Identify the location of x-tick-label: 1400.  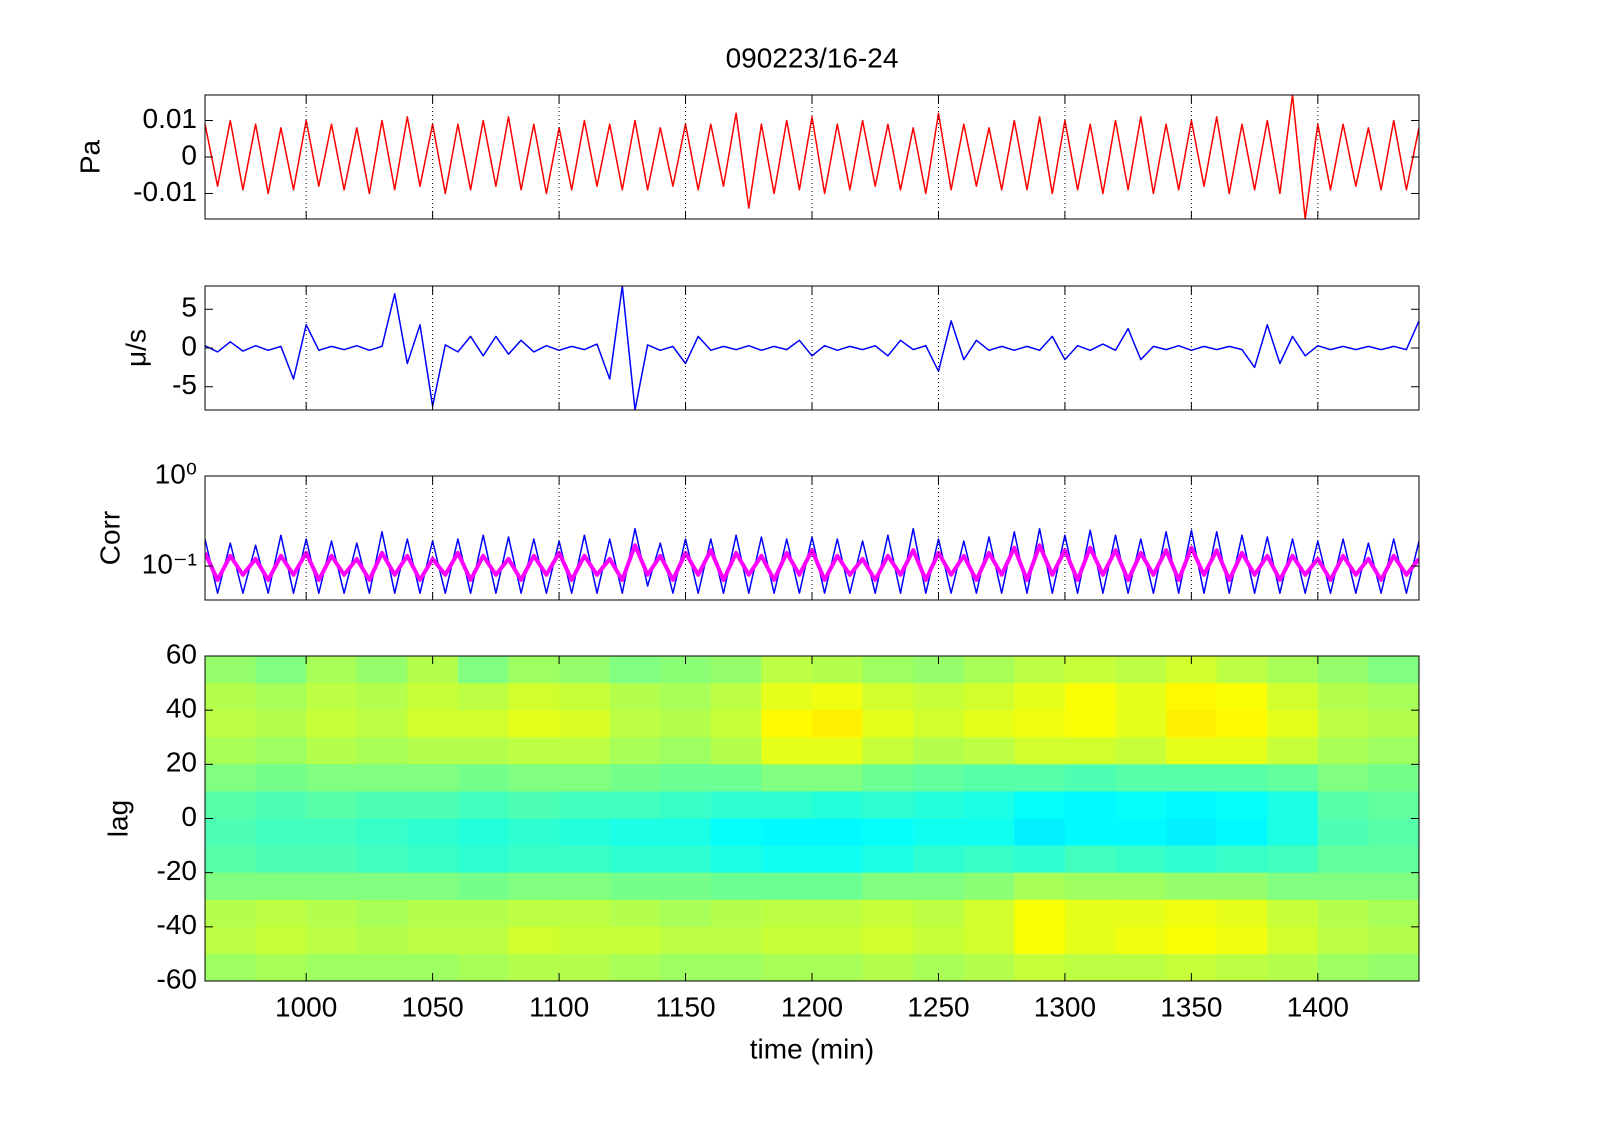
(1318, 1006).